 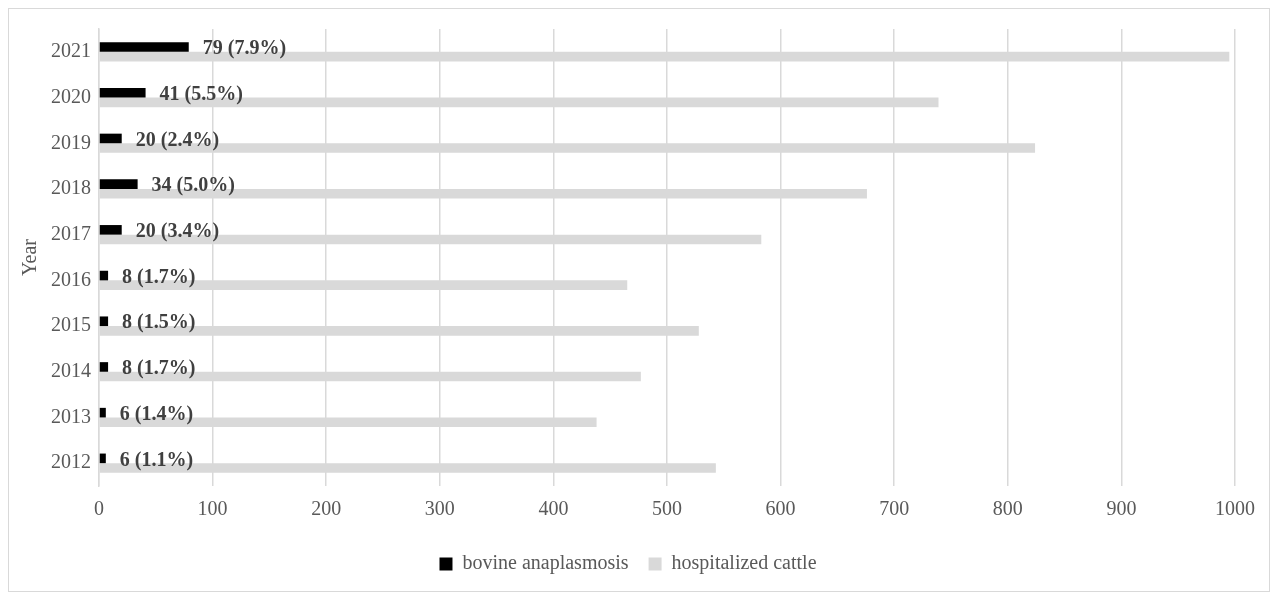 I want to click on y-tick-label: 2020, so click(x=71, y=95).